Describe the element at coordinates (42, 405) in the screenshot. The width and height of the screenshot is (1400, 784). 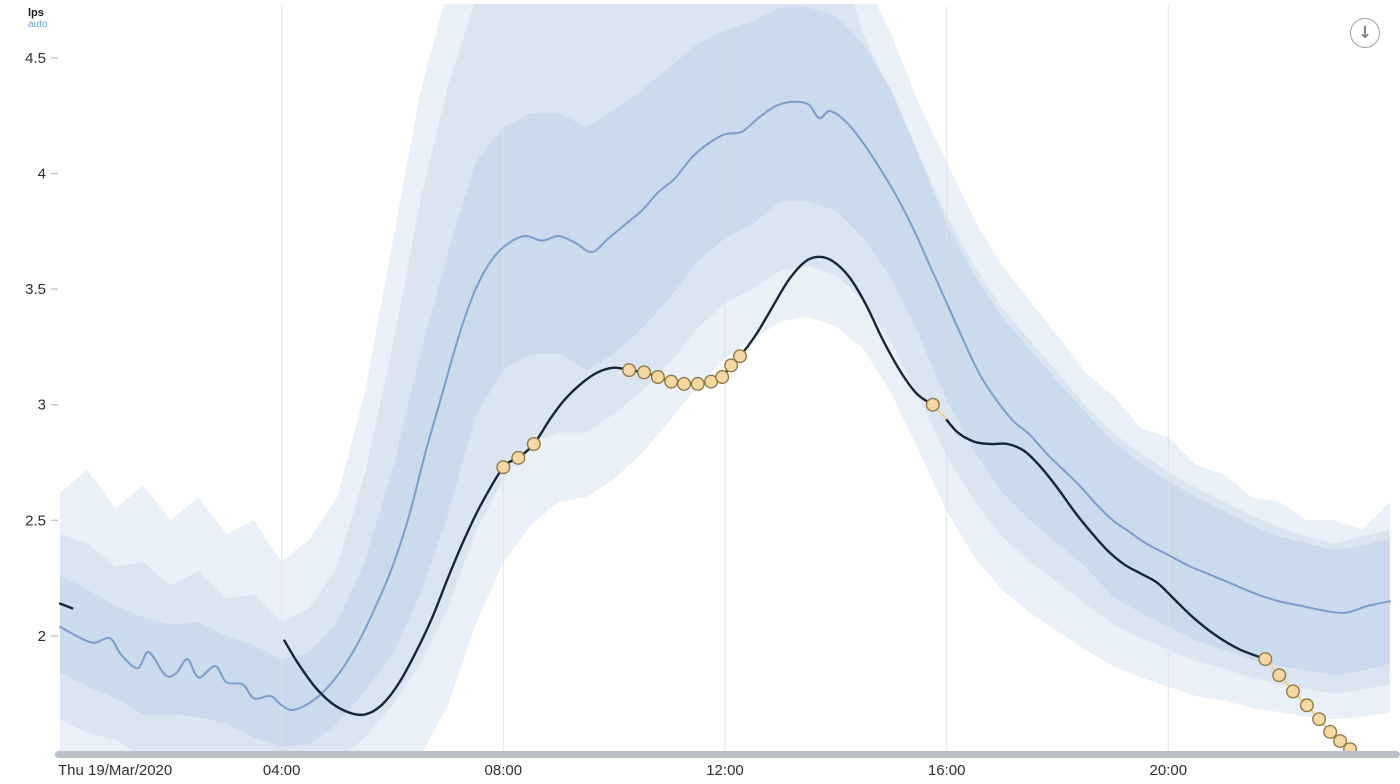
I see `y-tick-label: 3` at that location.